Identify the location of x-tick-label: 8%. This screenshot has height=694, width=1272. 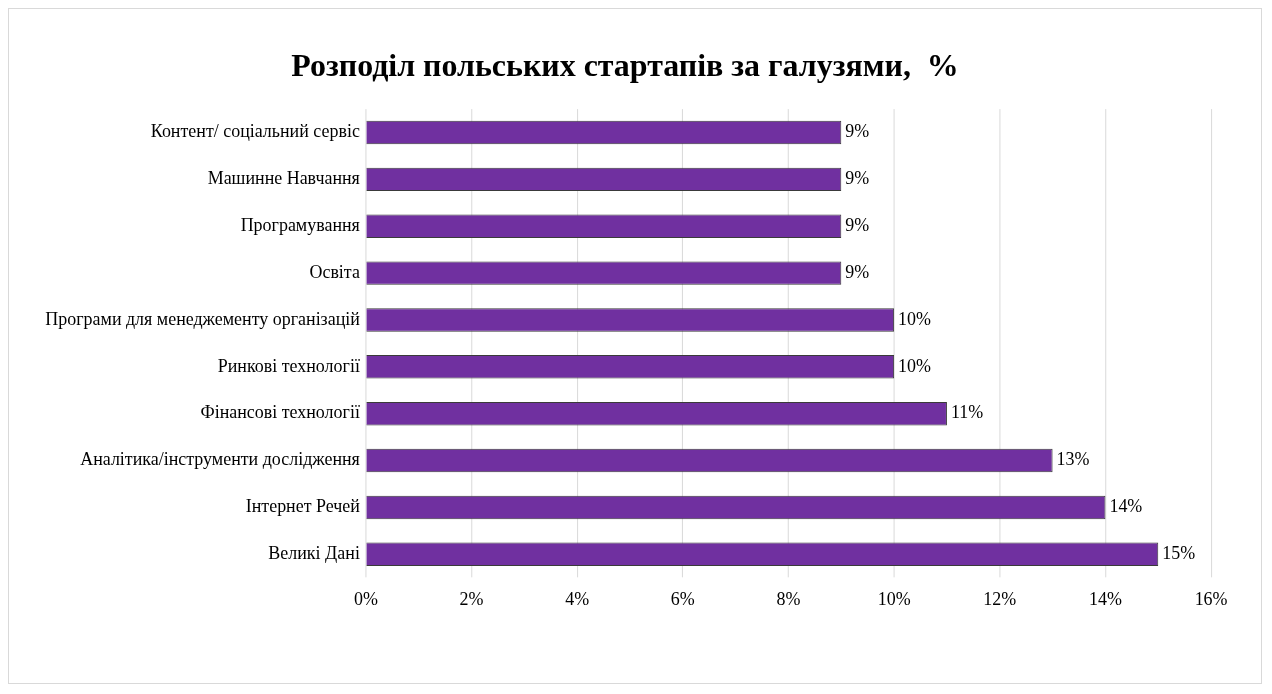
(788, 599).